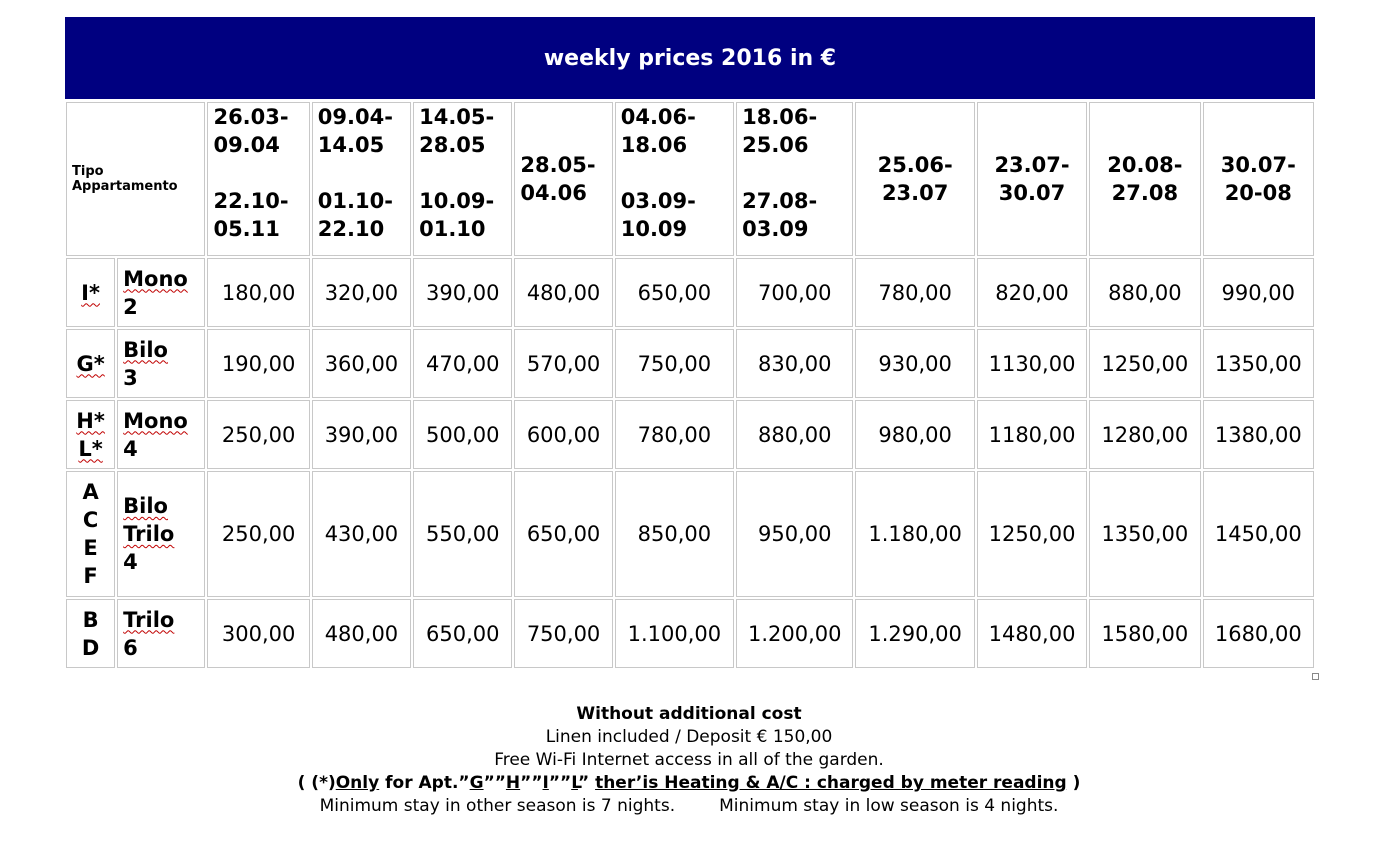 The height and width of the screenshot is (847, 1378). I want to click on period-date: 20.08-, so click(1145, 165).